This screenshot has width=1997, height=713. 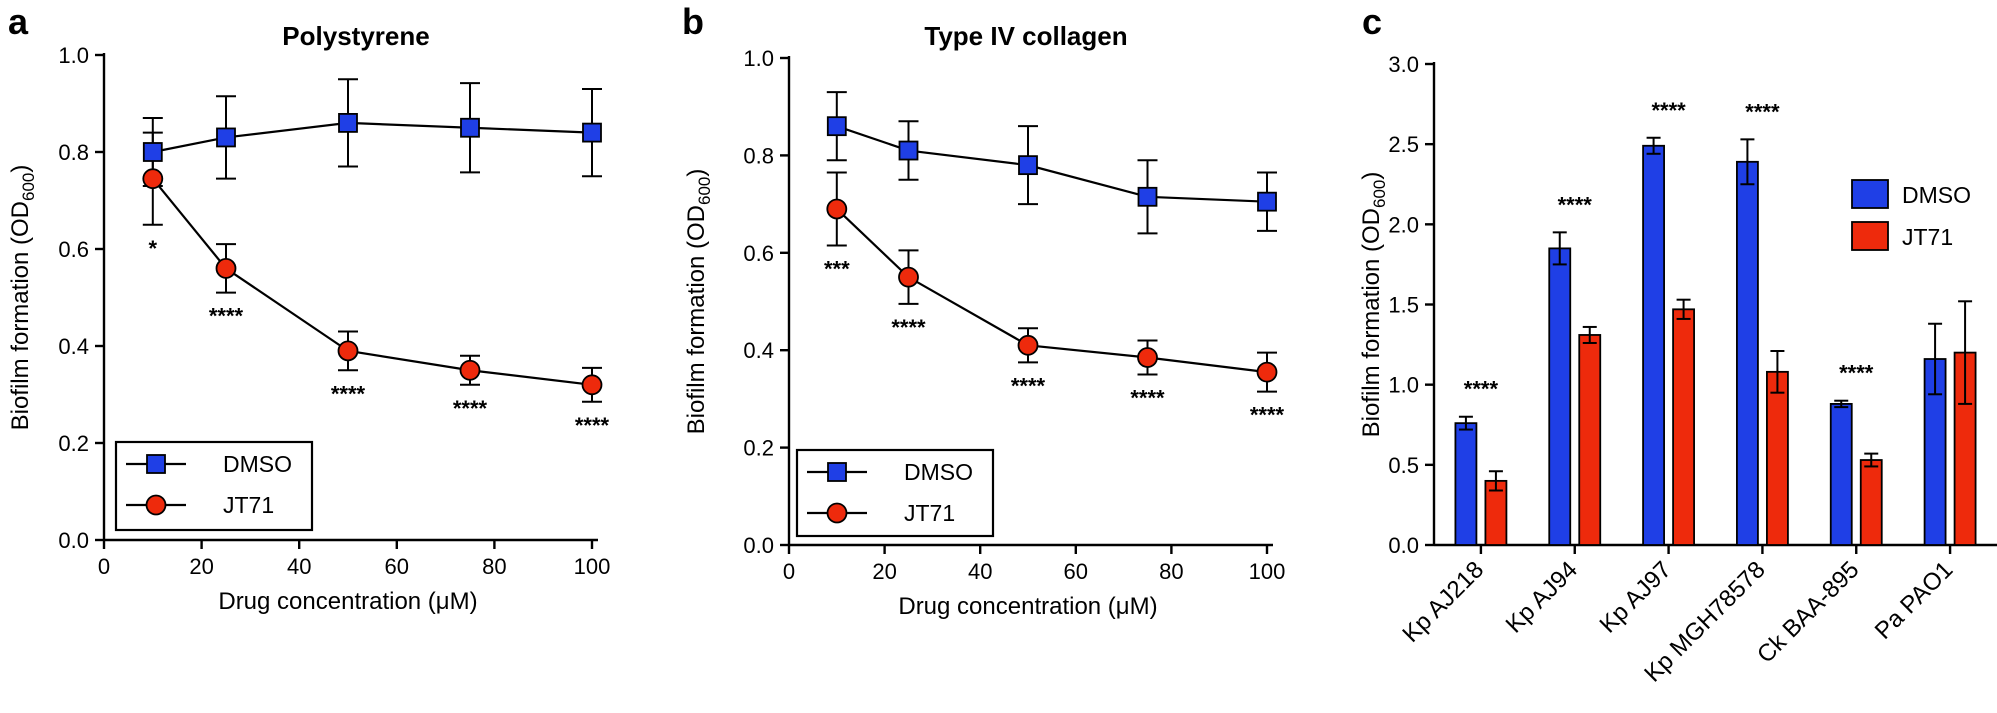 What do you see at coordinates (299, 566) in the screenshot?
I see `panel-a-x-tick-label: 40` at bounding box center [299, 566].